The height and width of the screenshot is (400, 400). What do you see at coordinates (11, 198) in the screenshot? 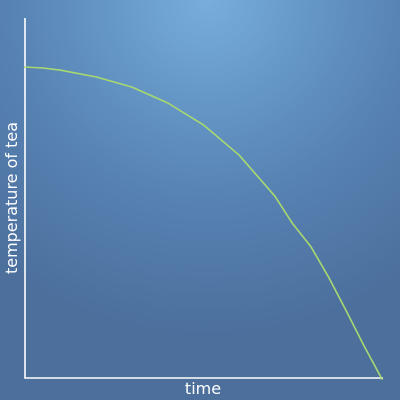
I see `y-axis-label: temperature of tea` at bounding box center [11, 198].